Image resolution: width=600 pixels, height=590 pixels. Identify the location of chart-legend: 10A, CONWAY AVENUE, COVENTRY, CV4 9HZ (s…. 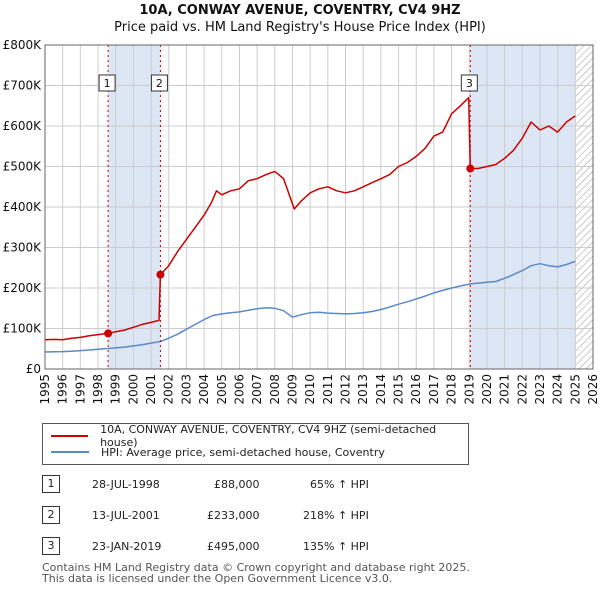
(255, 444).